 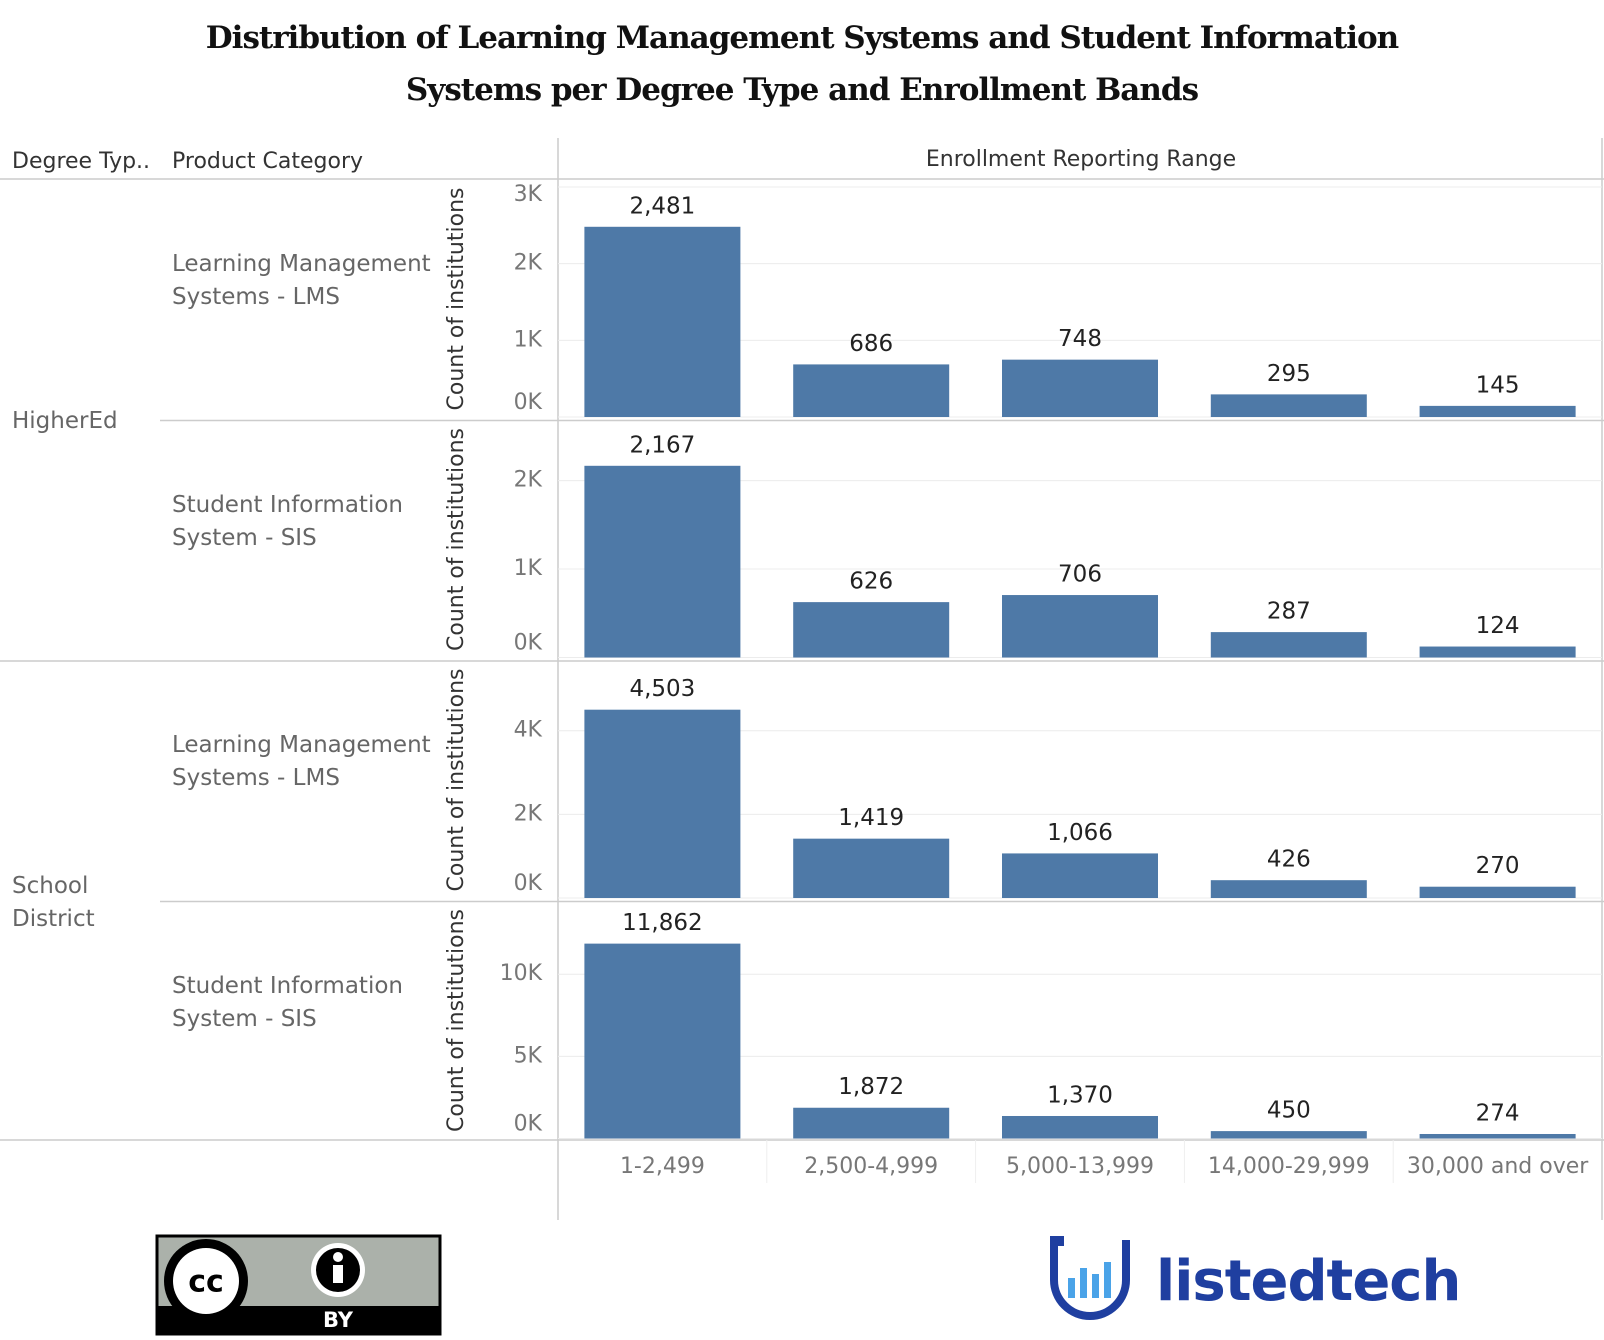 I want to click on value-label: 287, so click(x=1289, y=612).